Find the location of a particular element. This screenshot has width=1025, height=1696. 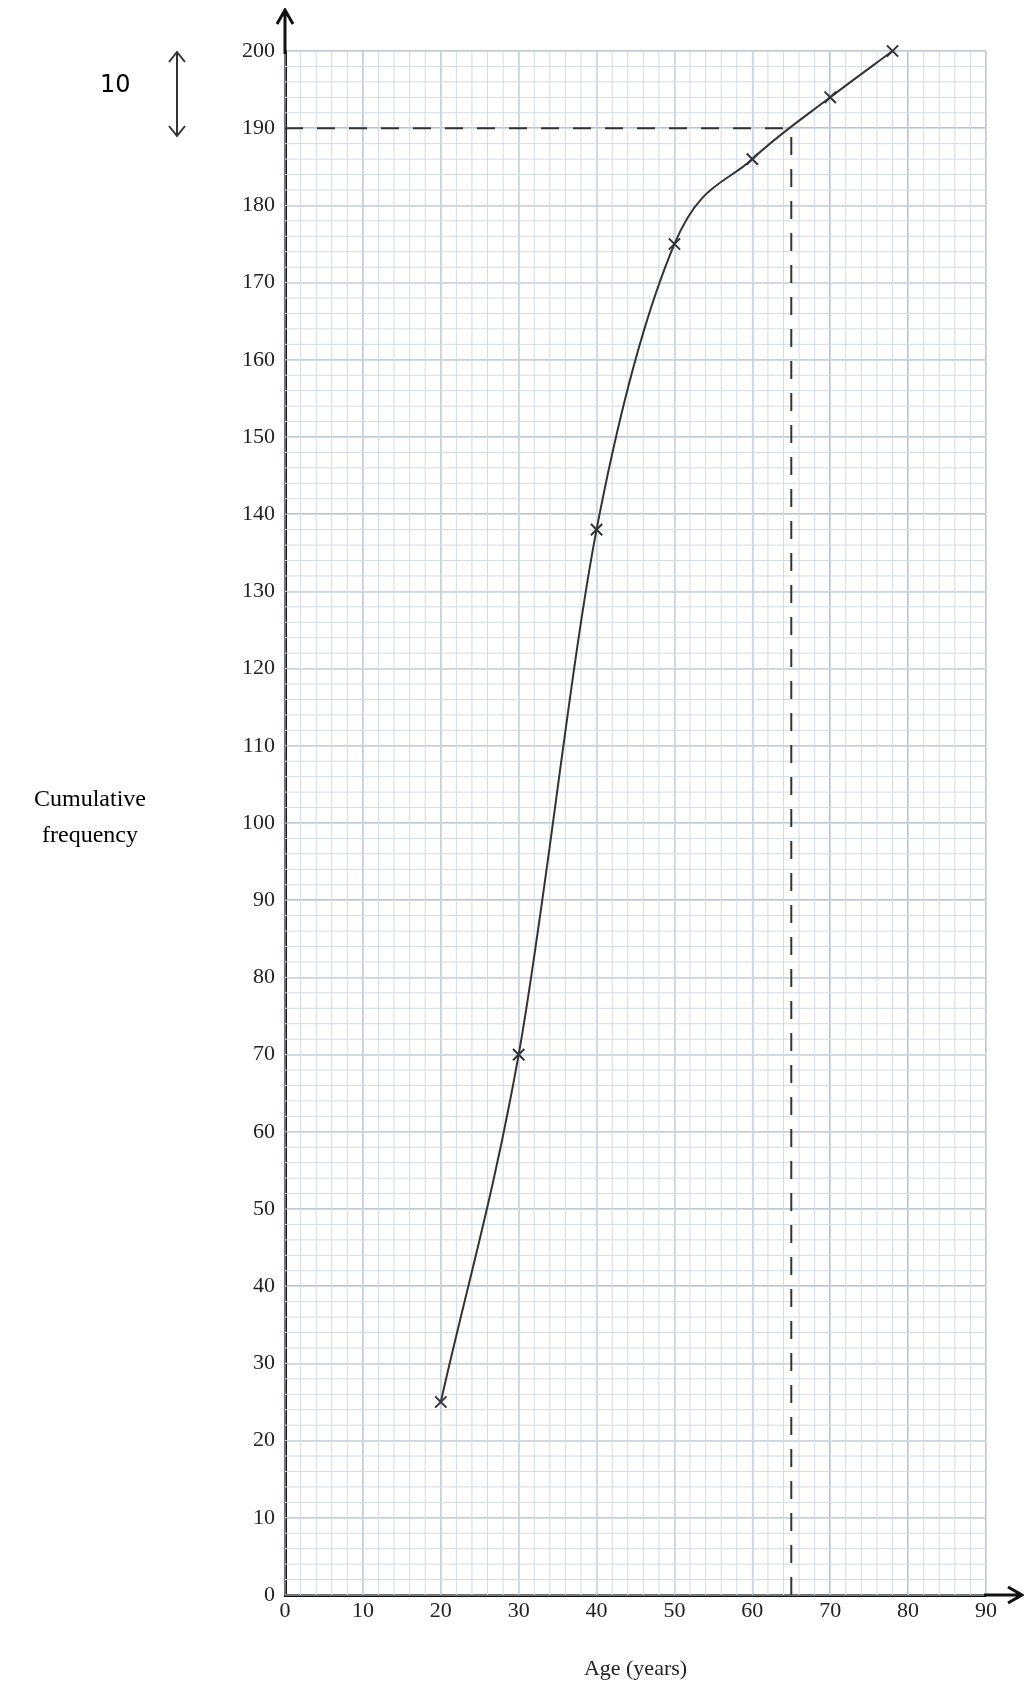

x-tick-label: 30 is located at coordinates (518, 1609).